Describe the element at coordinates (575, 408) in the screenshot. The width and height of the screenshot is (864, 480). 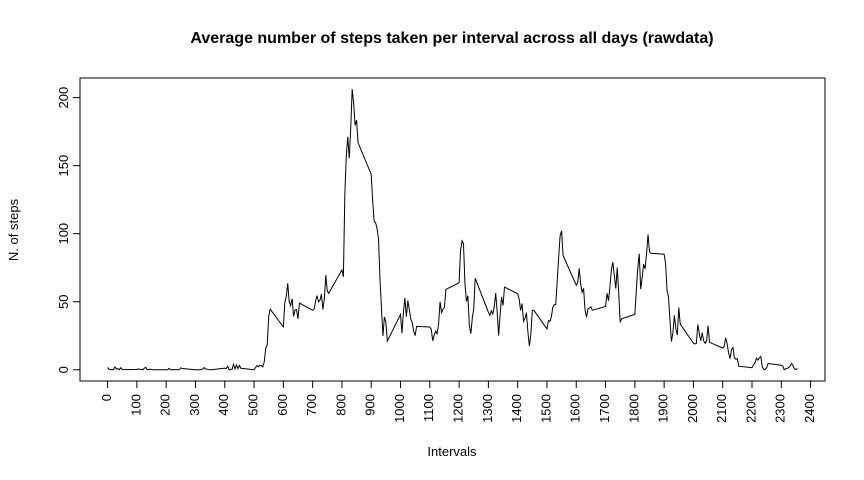
I see `x-tick-label: 1600` at that location.